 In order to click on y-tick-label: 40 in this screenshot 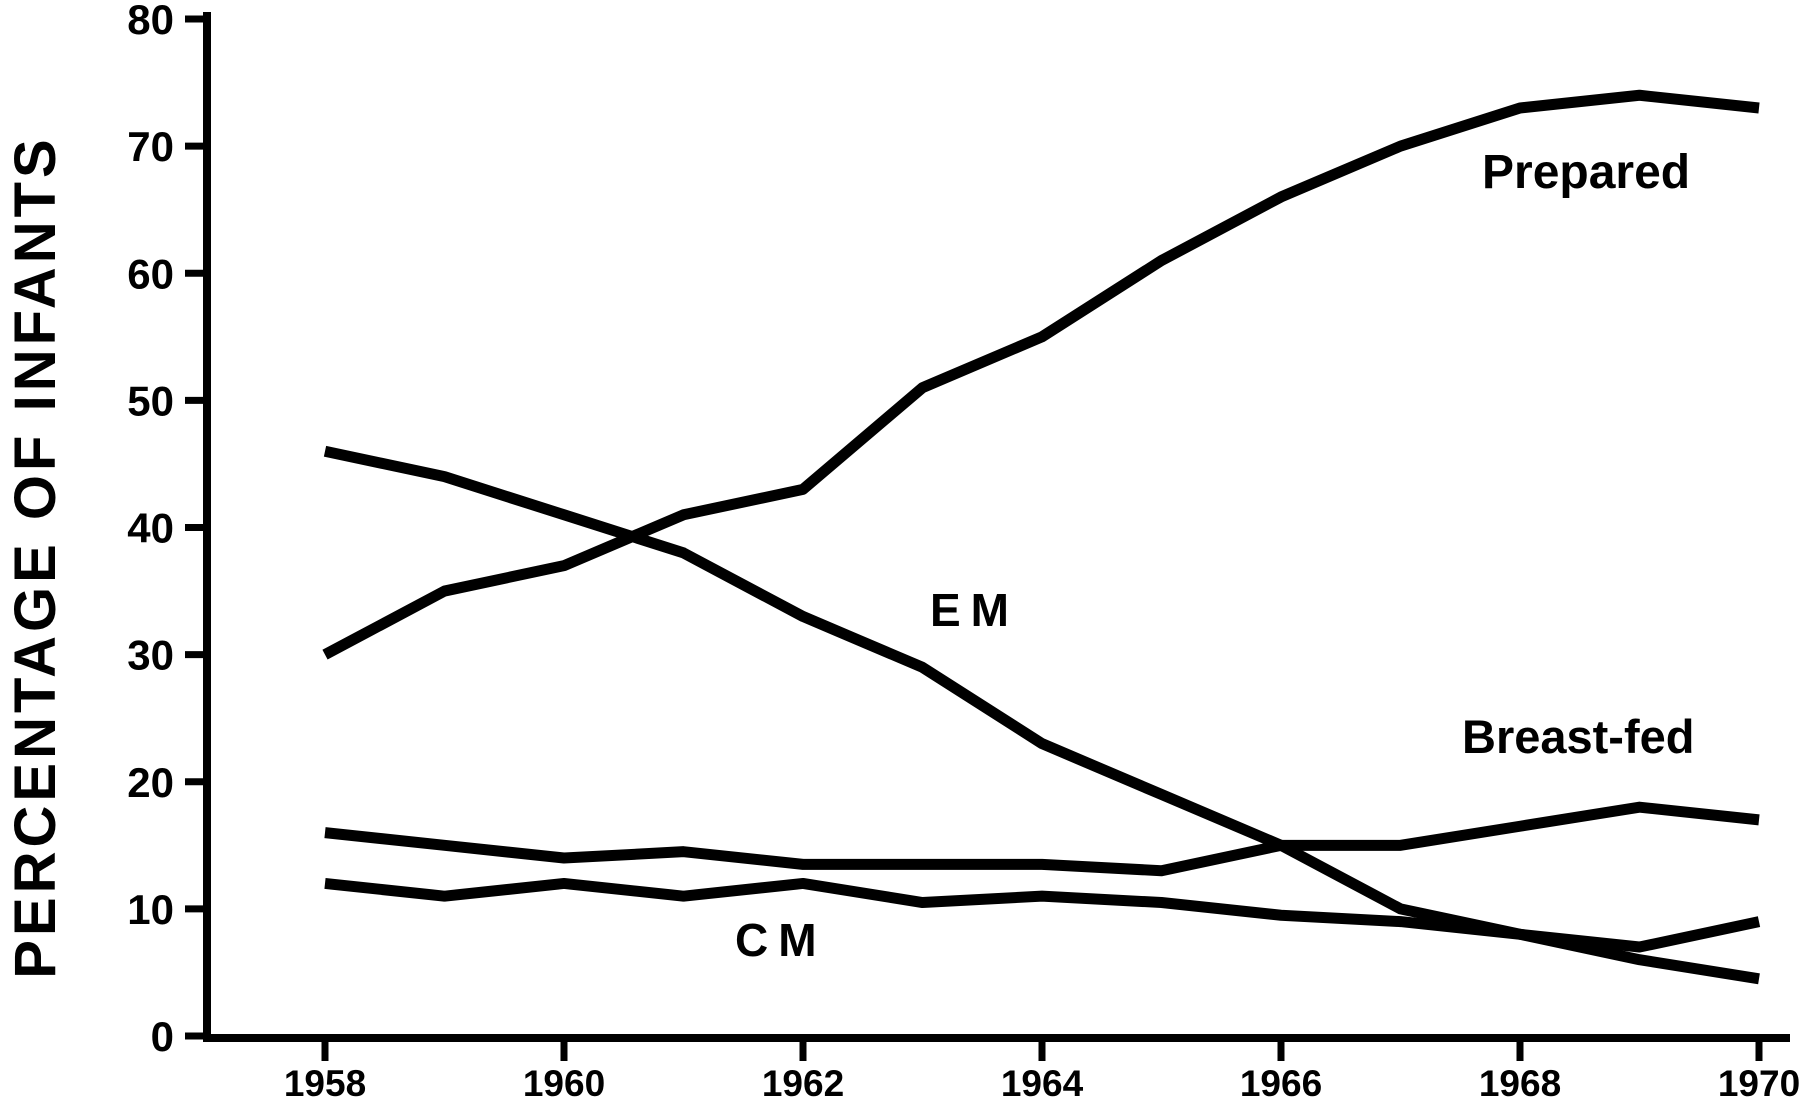, I will do `click(150, 528)`.